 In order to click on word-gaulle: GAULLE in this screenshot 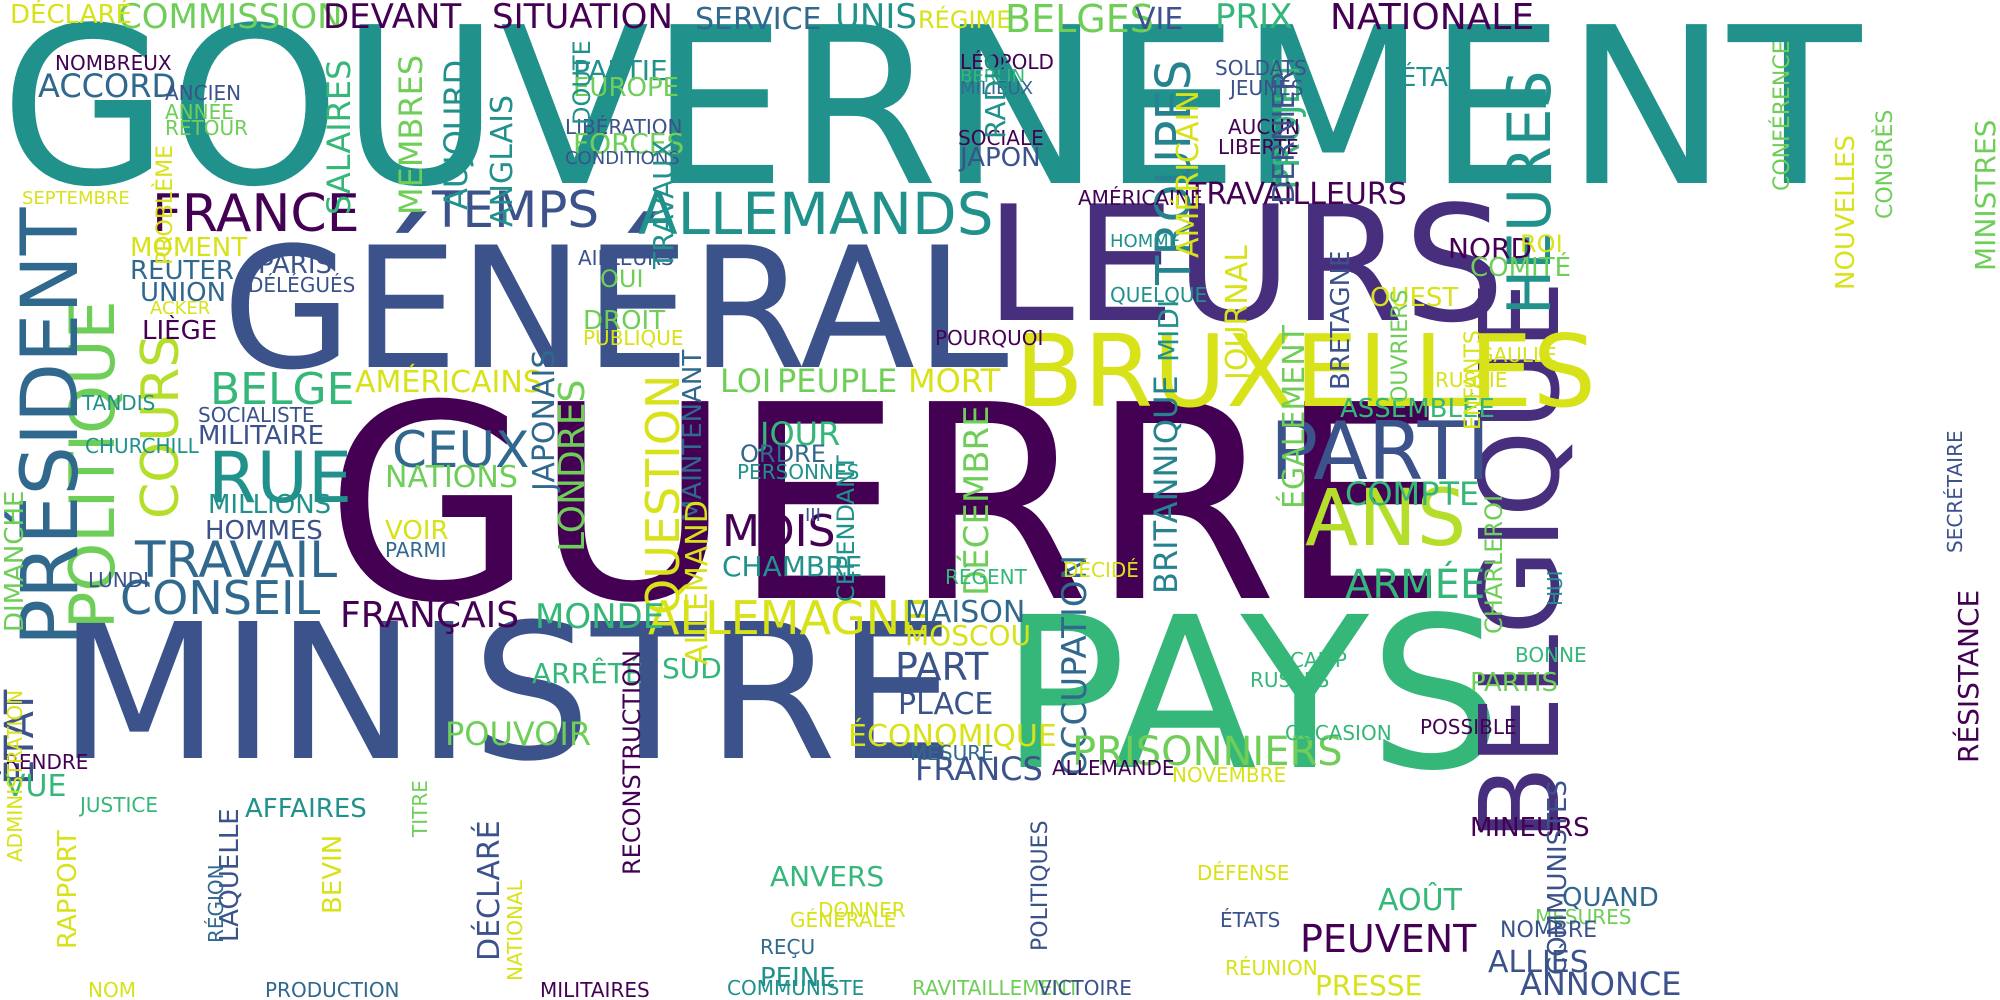, I will do `click(1517, 355)`.